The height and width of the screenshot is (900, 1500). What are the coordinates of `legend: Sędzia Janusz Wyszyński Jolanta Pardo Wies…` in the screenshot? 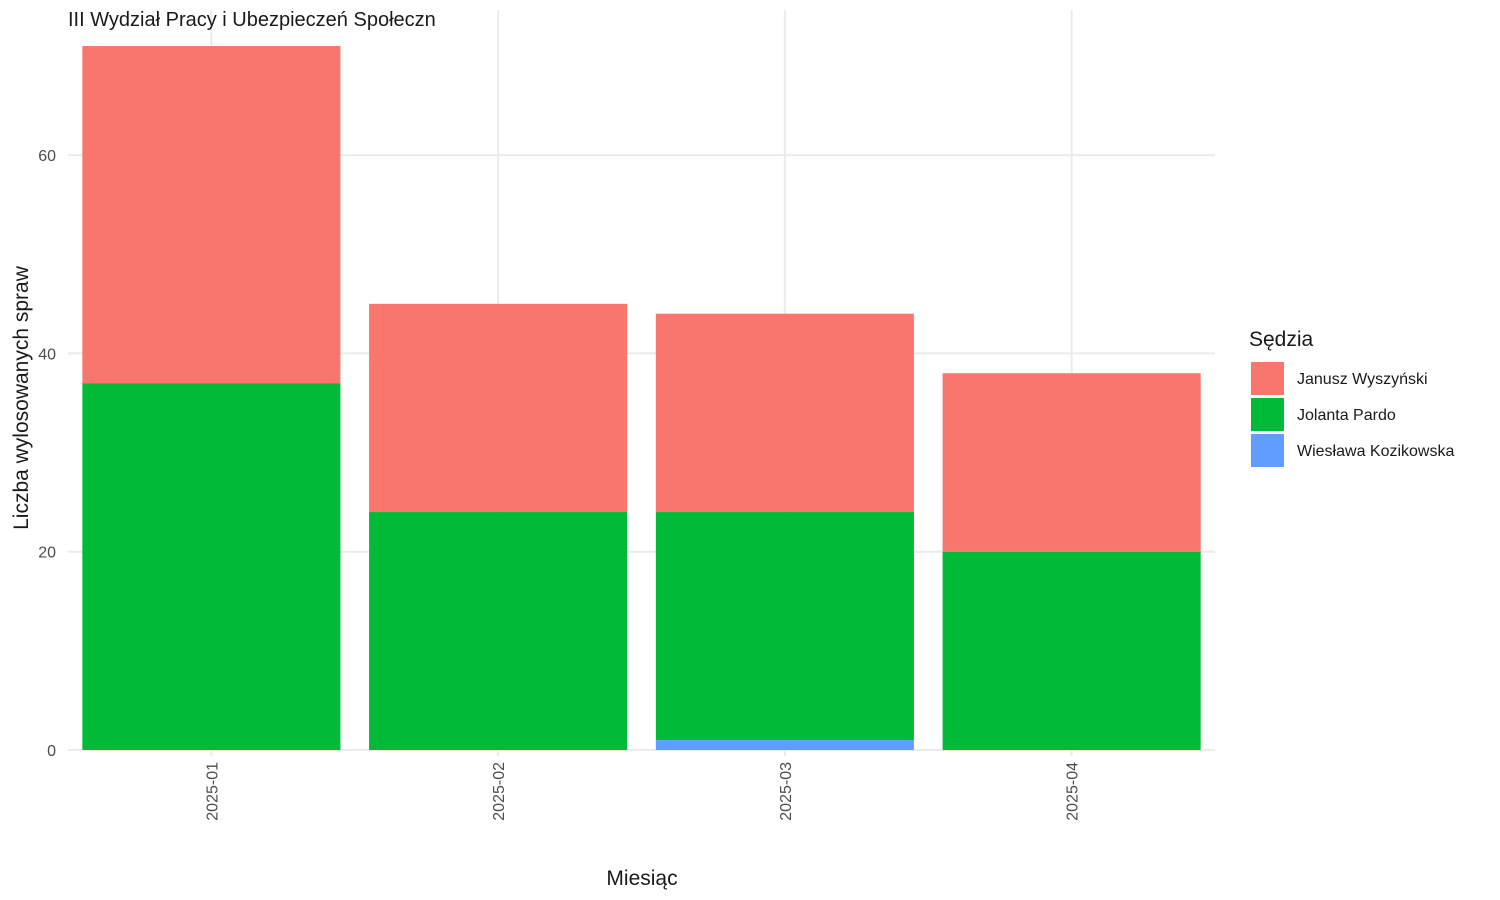 It's located at (1351, 397).